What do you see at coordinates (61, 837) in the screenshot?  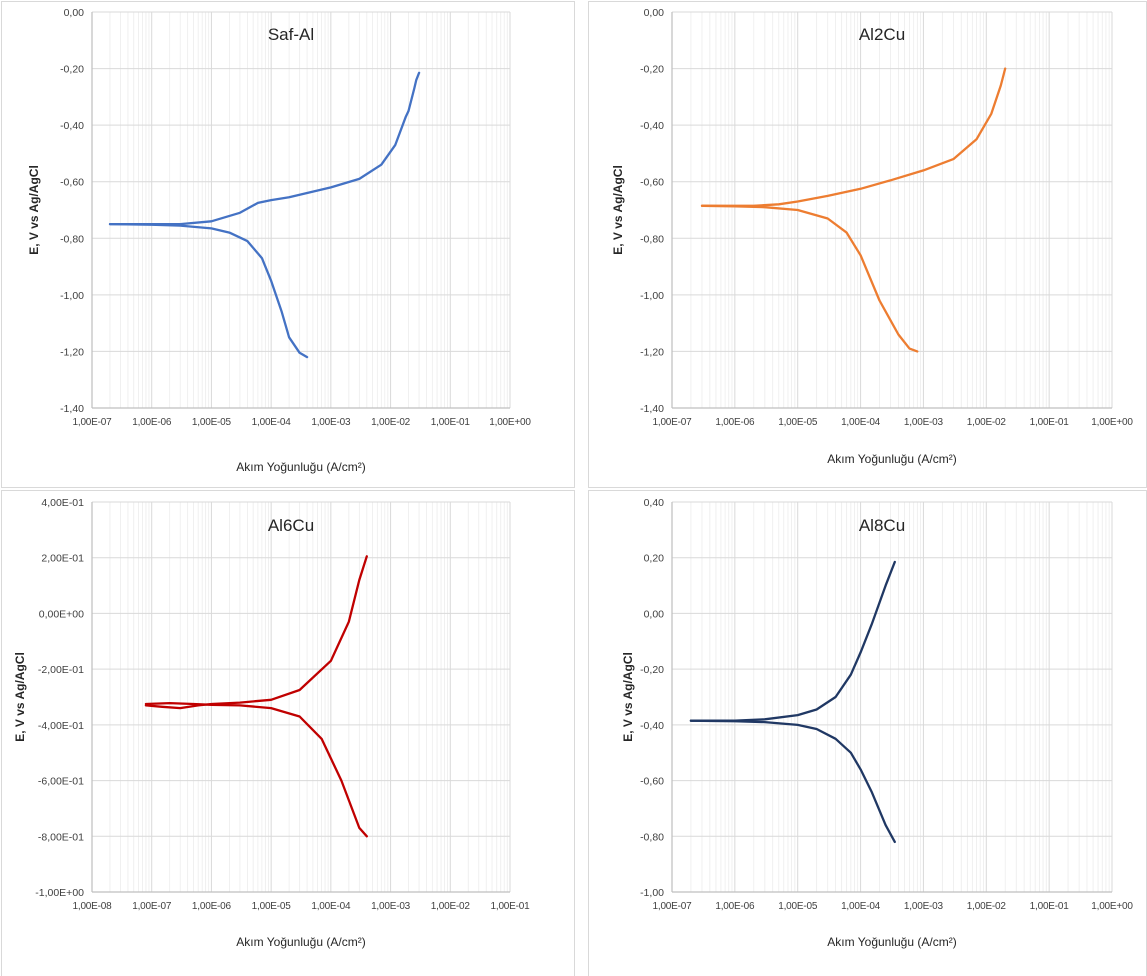 I see `y-tick-label: -8,00E-01` at bounding box center [61, 837].